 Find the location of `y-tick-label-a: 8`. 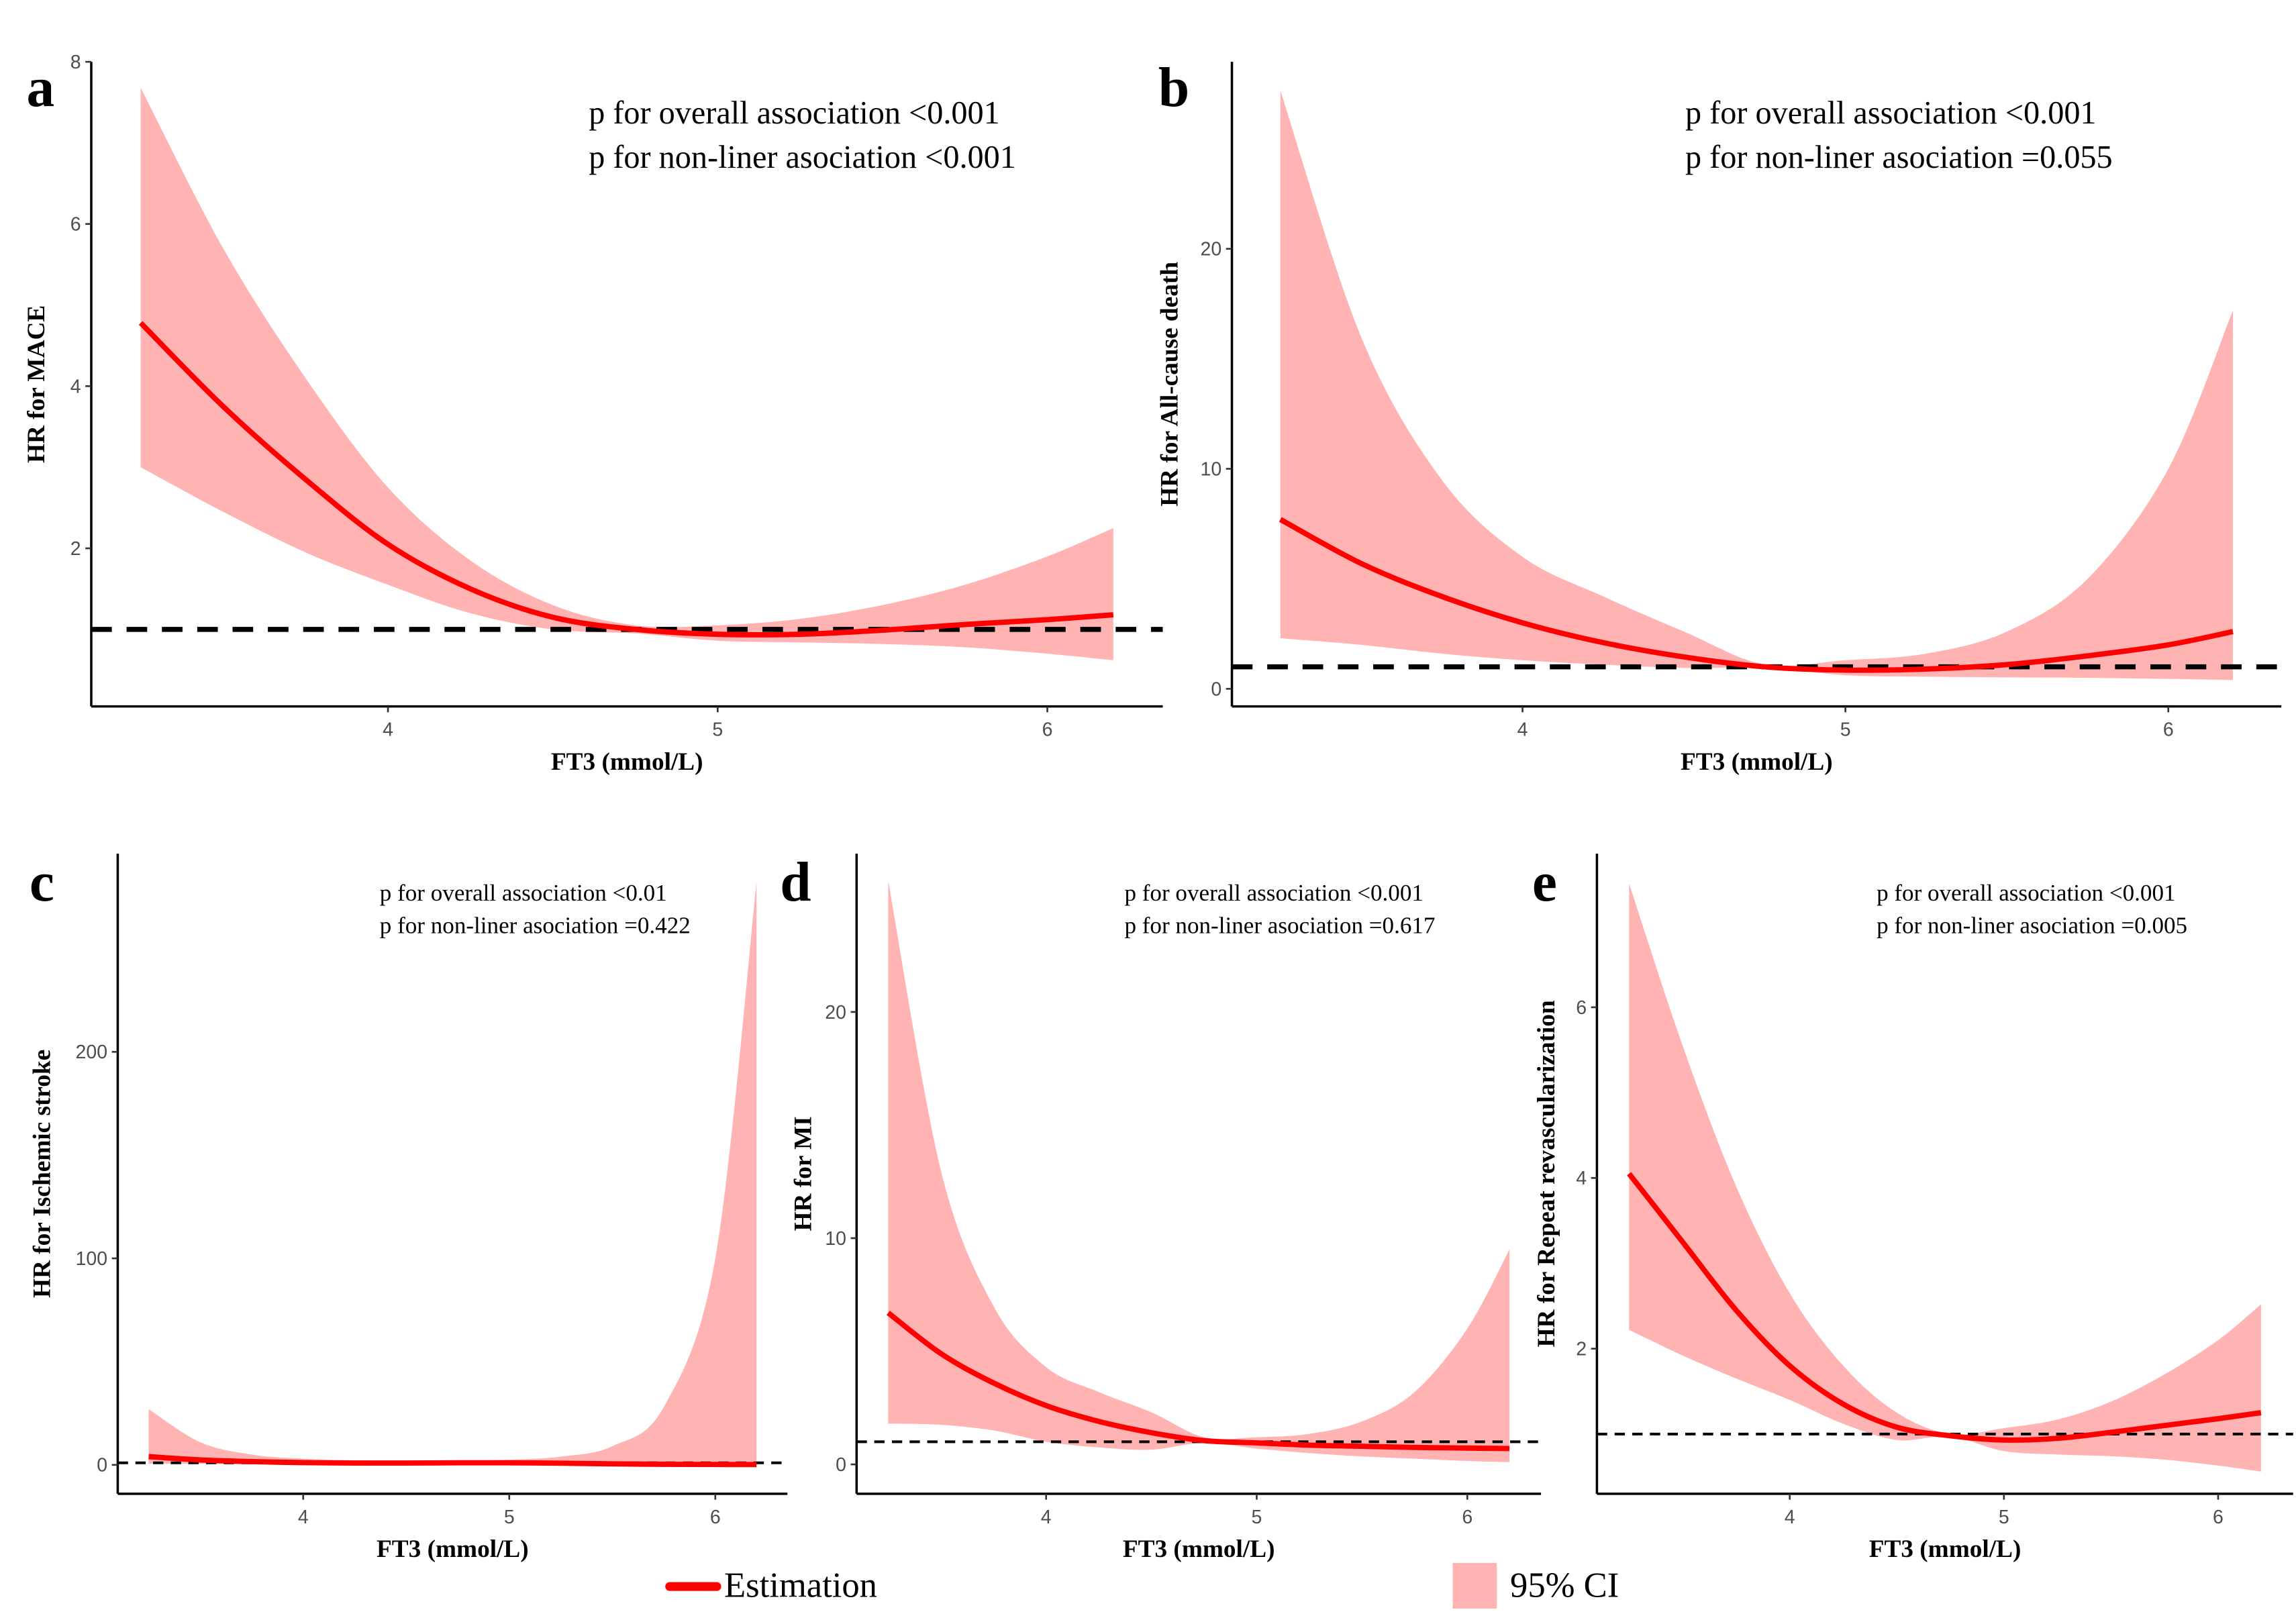

y-tick-label-a: 8 is located at coordinates (75, 62).